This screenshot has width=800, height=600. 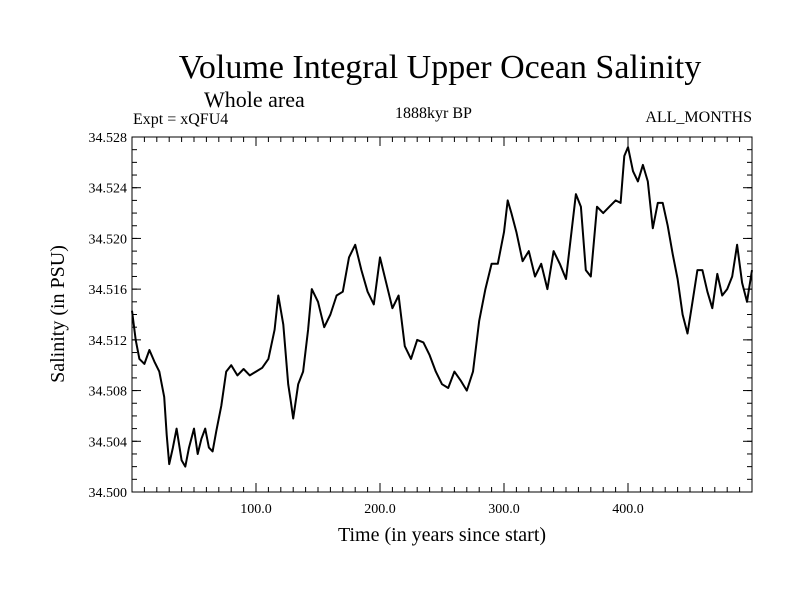 I want to click on chart-subtitle: Whole area, so click(x=254, y=99).